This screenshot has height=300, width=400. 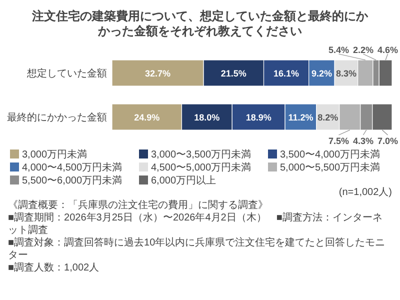 I want to click on legend-label: 5,000〜5,500万円未満, so click(x=330, y=168).